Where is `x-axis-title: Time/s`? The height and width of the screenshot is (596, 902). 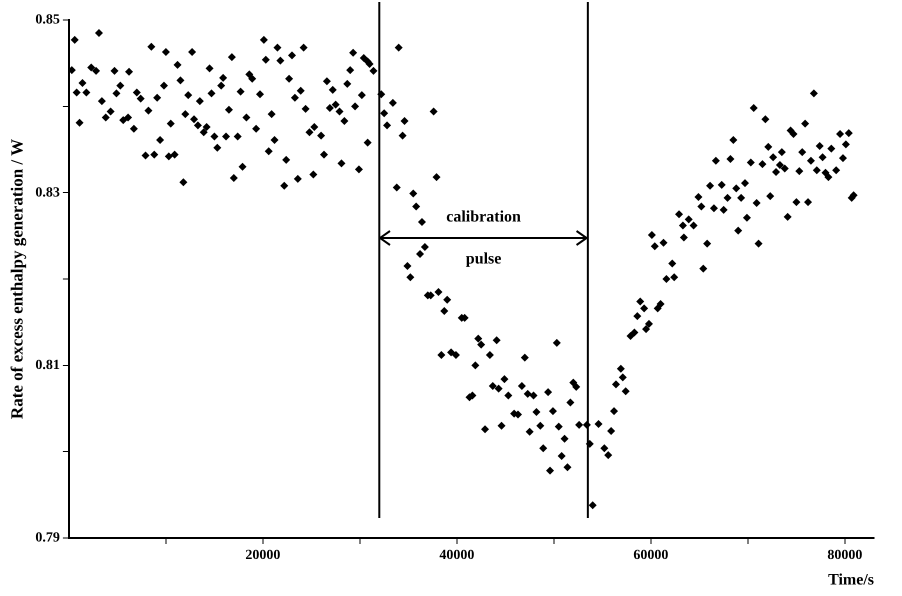
x-axis-title: Time/s is located at coordinates (851, 580).